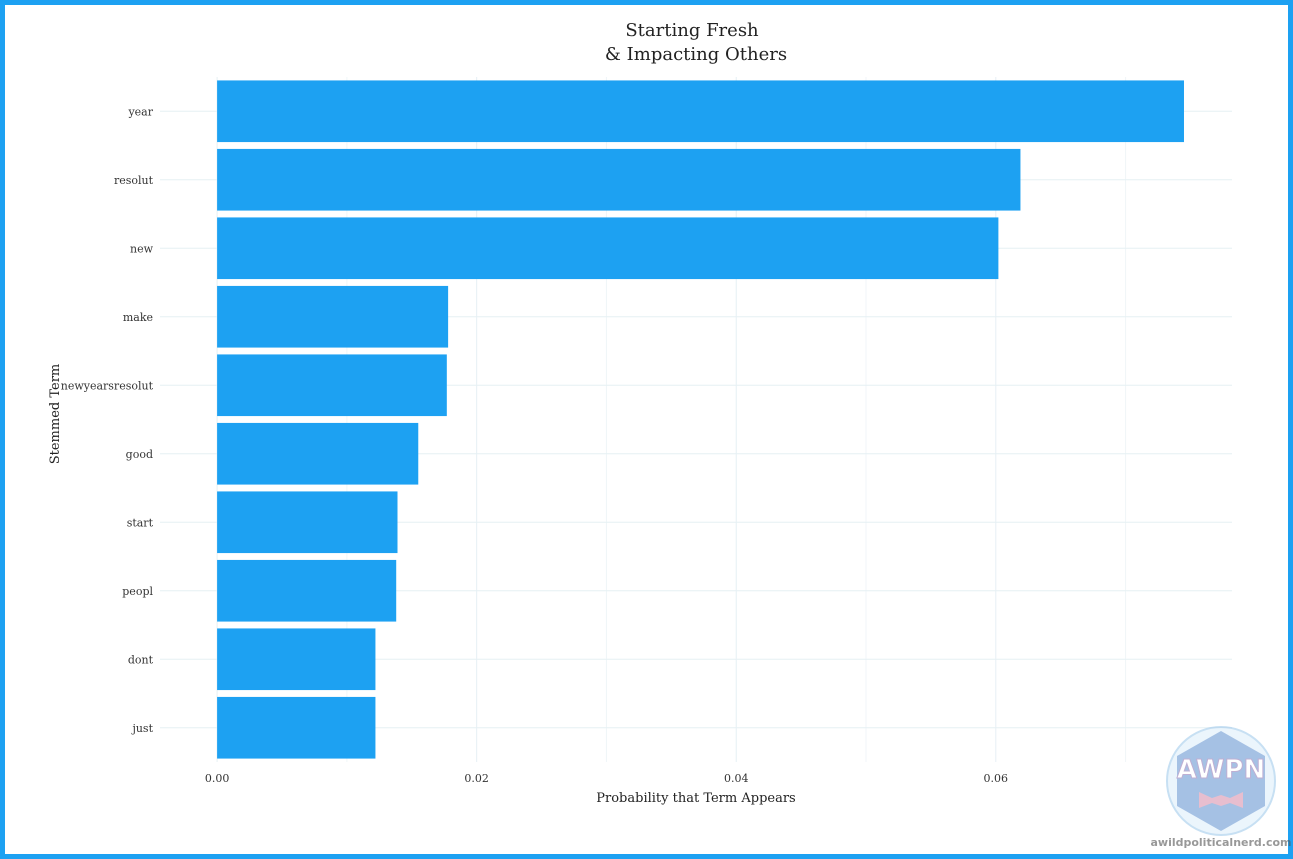 The height and width of the screenshot is (859, 1293). Describe the element at coordinates (141, 728) in the screenshot. I see `y-tick-label: just` at that location.